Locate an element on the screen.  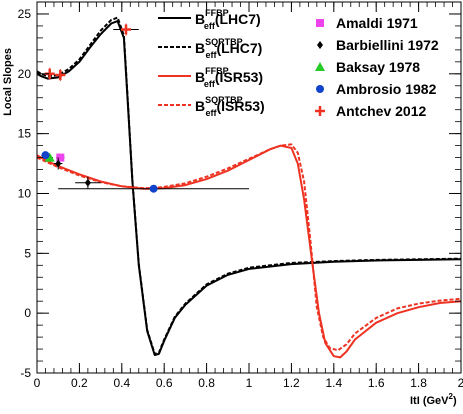
legend-item-ambrosio_1982: Ambrosio 1982 is located at coordinates (376, 89).